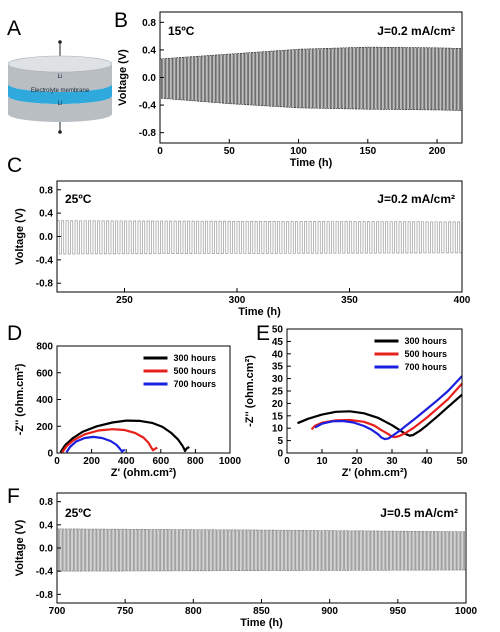  What do you see at coordinates (278, 342) in the screenshot?
I see `y-tick-label: 45` at bounding box center [278, 342].